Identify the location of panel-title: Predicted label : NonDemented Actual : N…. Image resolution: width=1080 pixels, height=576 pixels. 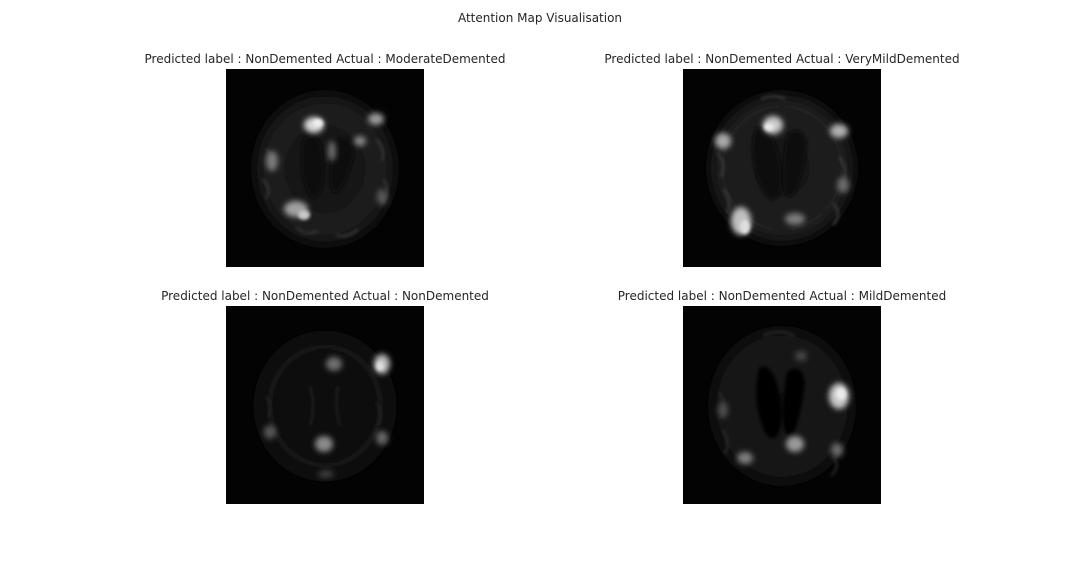
(325, 296).